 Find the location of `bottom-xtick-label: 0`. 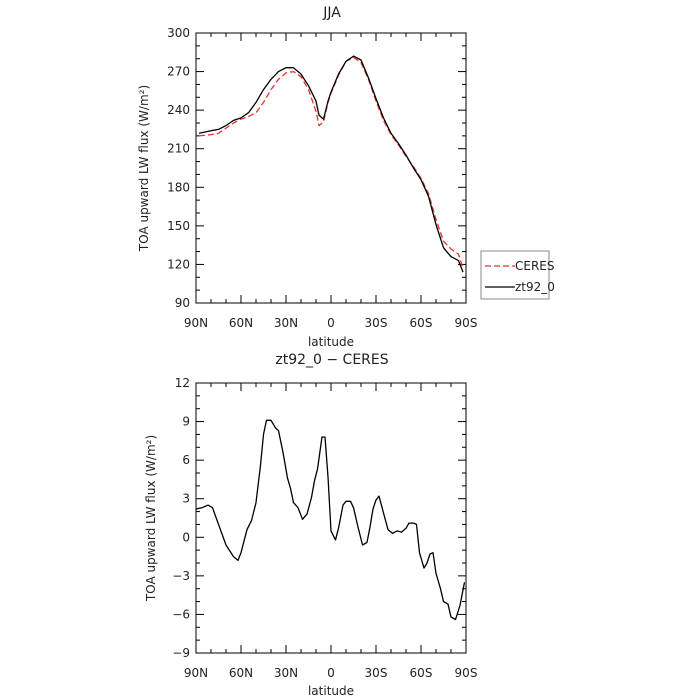

bottom-xtick-label: 0 is located at coordinates (331, 673).